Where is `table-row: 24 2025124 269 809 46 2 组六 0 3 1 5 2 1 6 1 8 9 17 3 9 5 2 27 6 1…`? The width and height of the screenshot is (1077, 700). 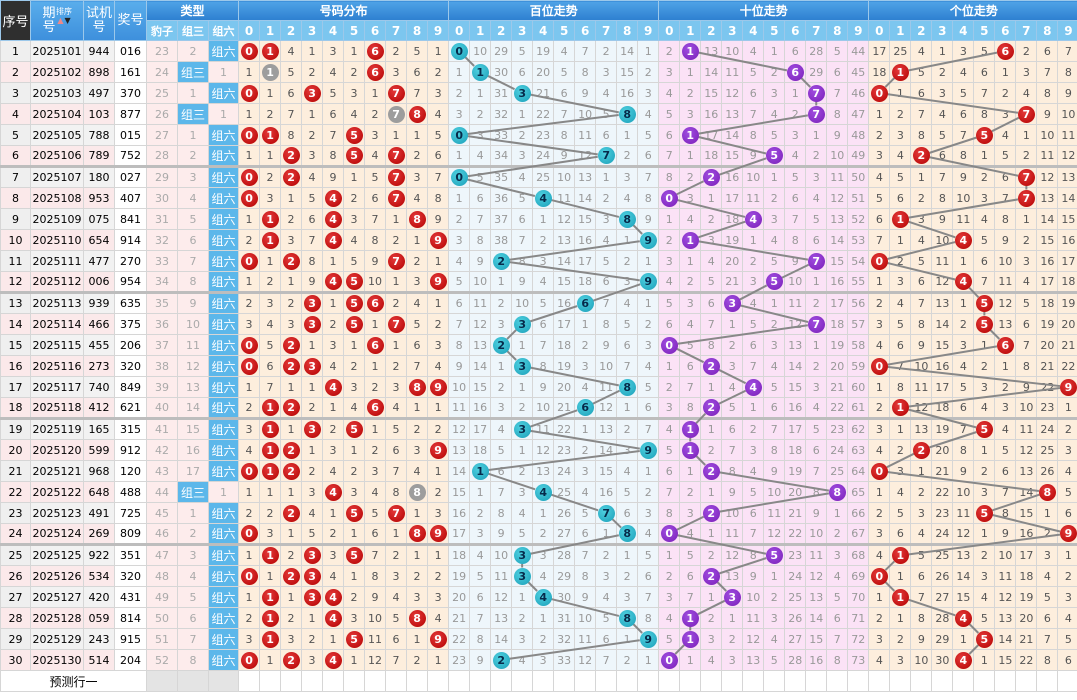
table-row: 24 2025124 269 809 46 2 组六 0 3 1 5 2 1 6 1 8 9 17 3 9 5 2 27 6 1… is located at coordinates (538, 534).